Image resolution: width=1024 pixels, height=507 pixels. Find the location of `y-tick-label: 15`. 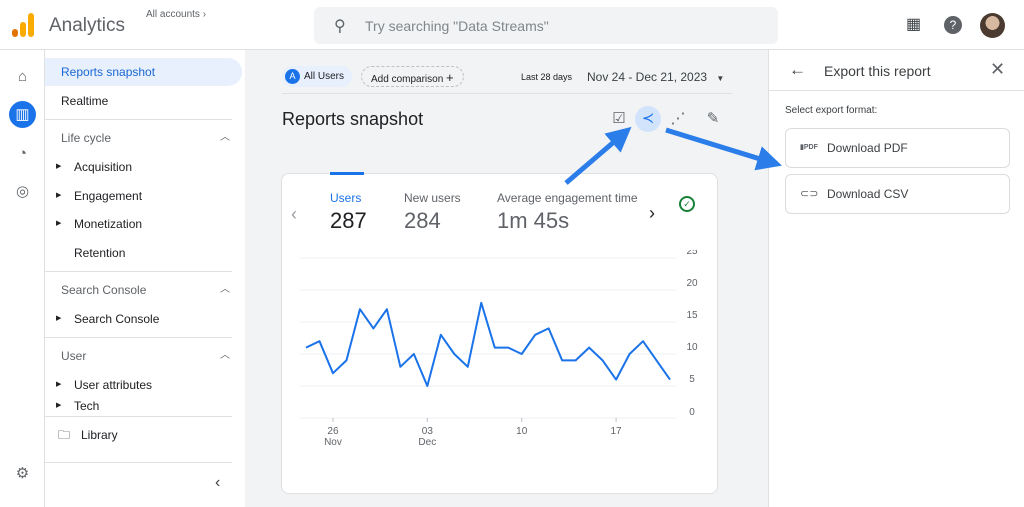

y-tick-label: 15 is located at coordinates (692, 315).